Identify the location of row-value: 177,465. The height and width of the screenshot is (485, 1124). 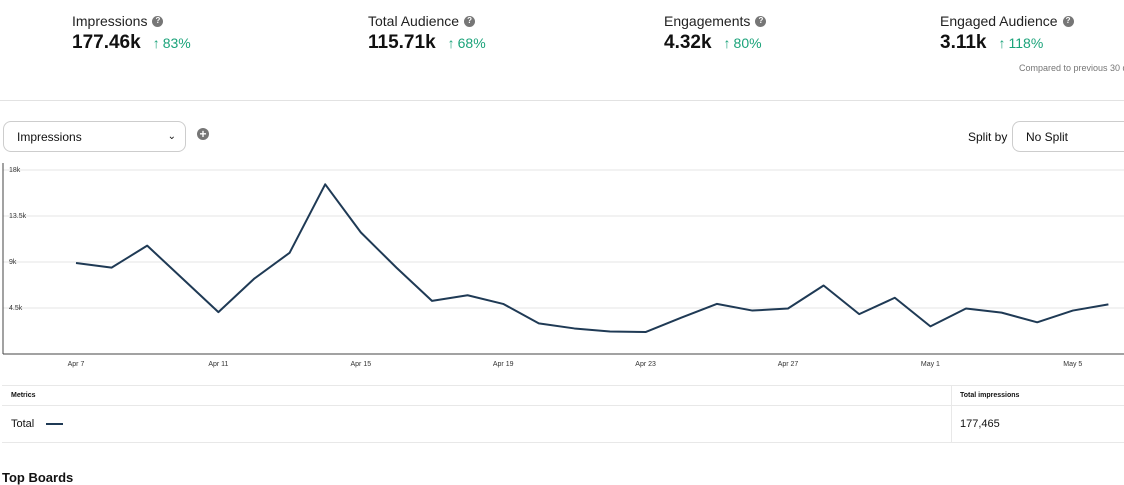
(980, 424).